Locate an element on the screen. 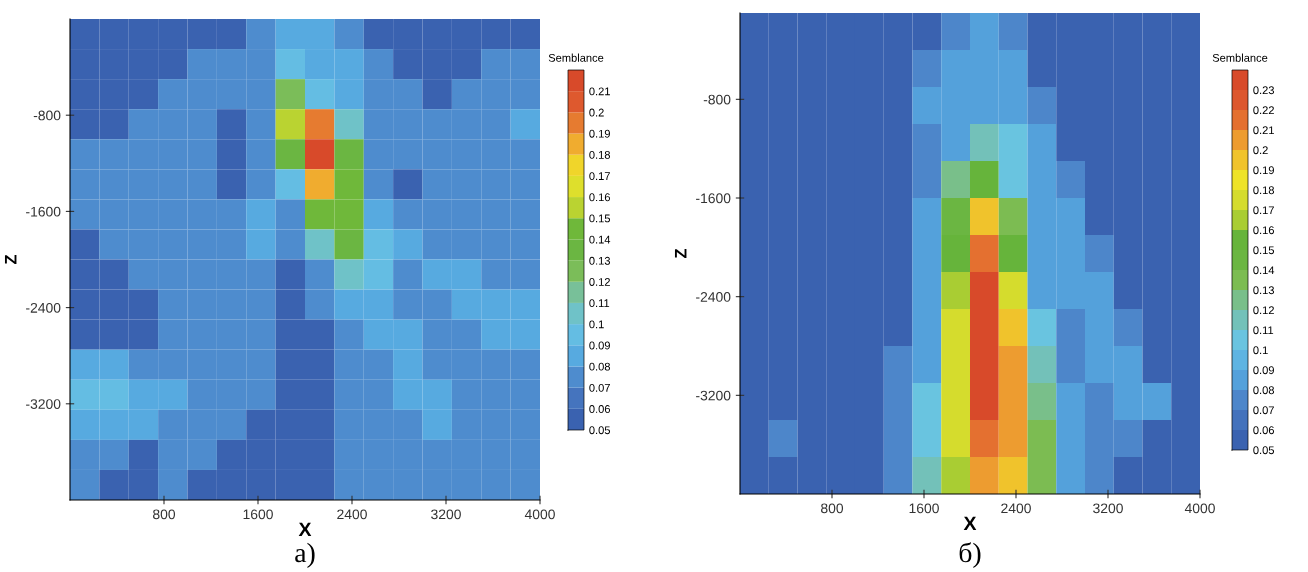 Image resolution: width=1308 pixels, height=572 pixels. text: а) is located at coordinates (305, 555).